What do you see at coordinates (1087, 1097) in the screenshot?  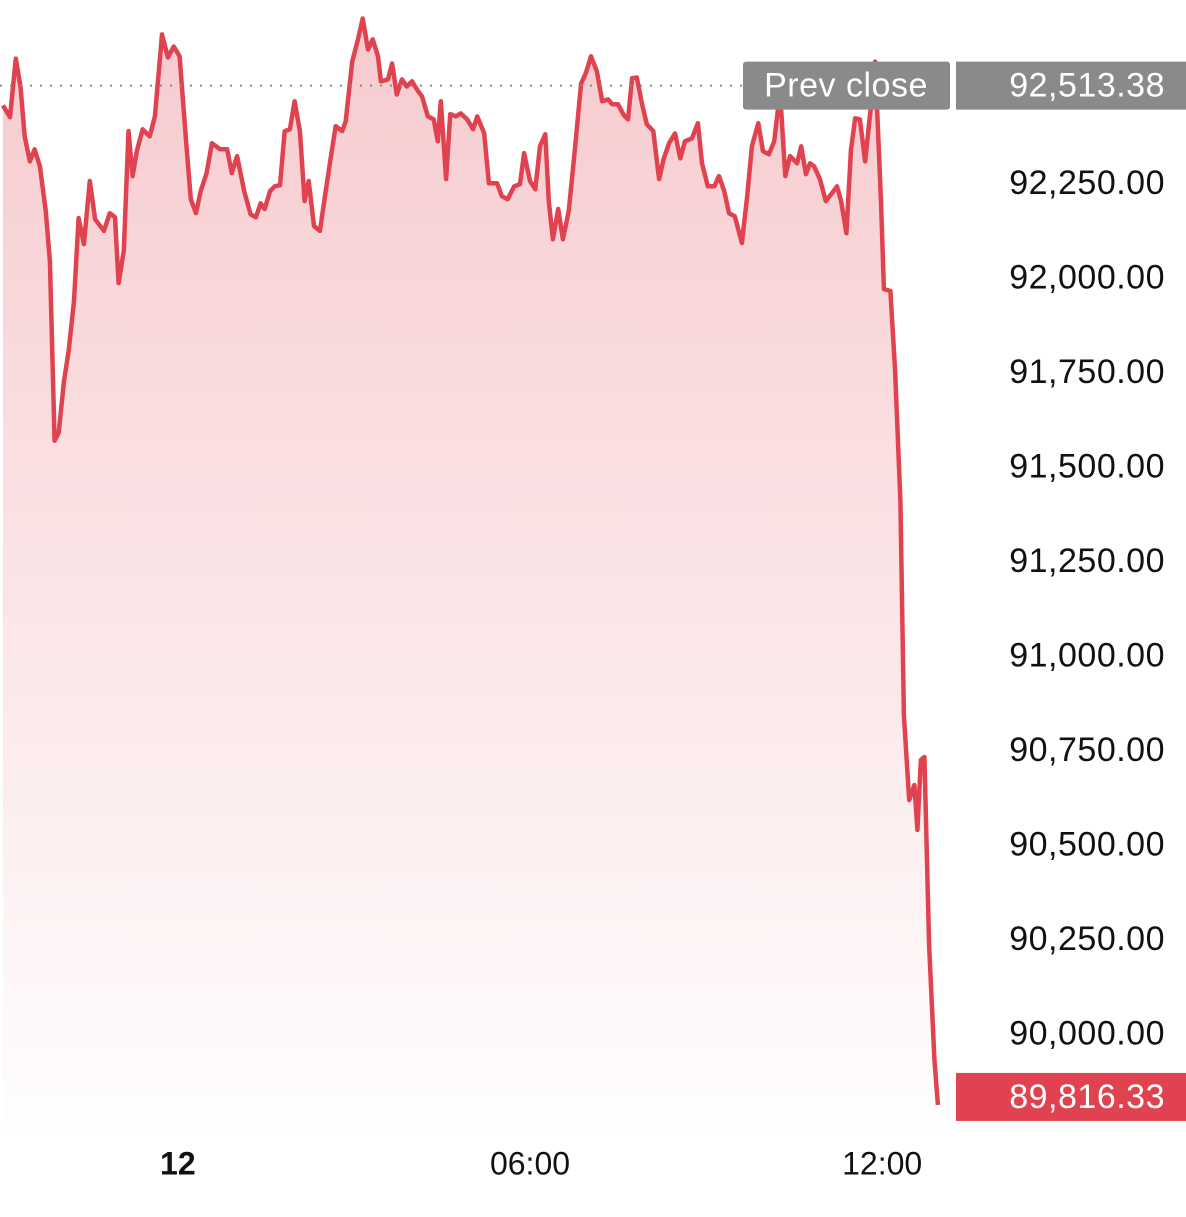 I see `last-value-label: 89,816.33` at bounding box center [1087, 1097].